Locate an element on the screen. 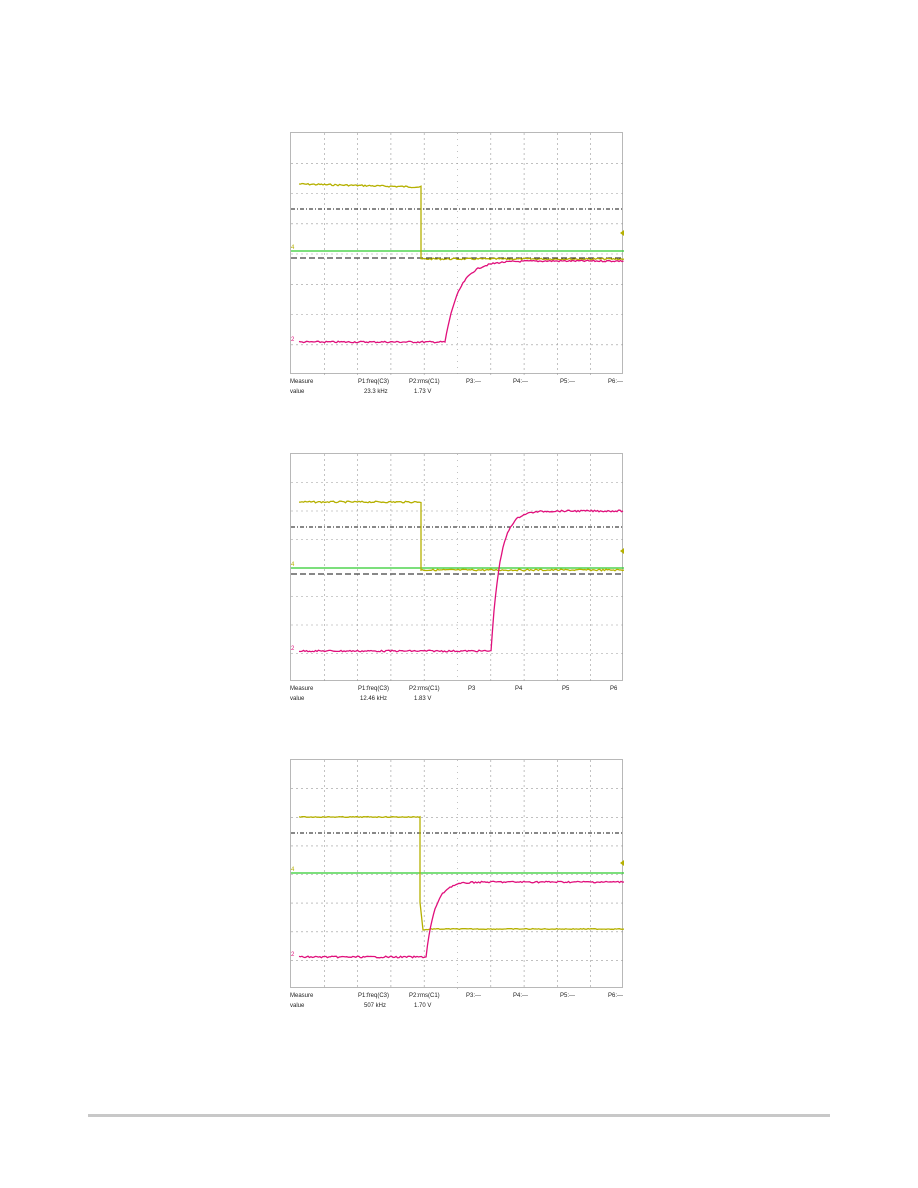 The height and width of the screenshot is (1188, 918). footer-rule is located at coordinates (459, 1115).